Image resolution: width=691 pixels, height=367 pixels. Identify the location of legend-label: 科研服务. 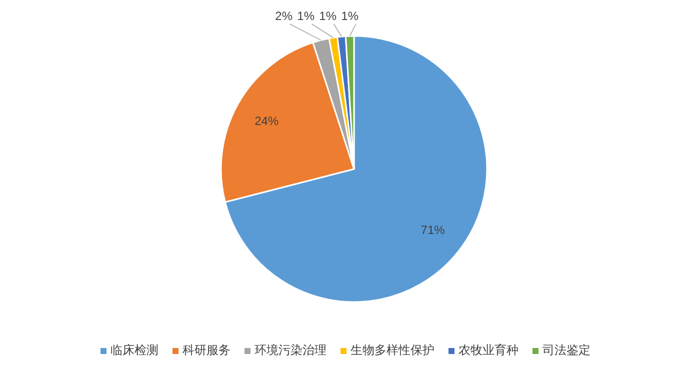
(206, 350).